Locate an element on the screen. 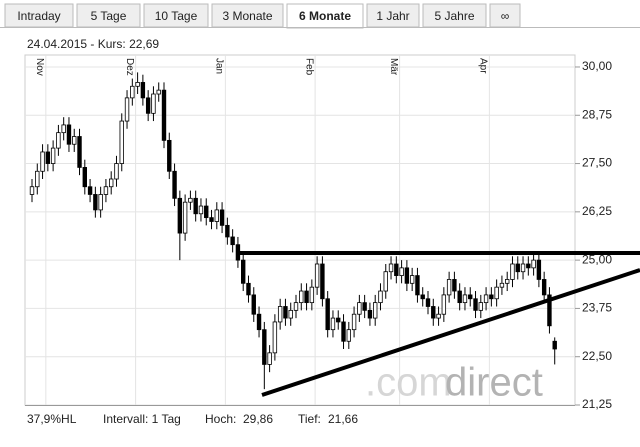 The height and width of the screenshot is (447, 640). tab-label: Intraday is located at coordinates (38, 16).